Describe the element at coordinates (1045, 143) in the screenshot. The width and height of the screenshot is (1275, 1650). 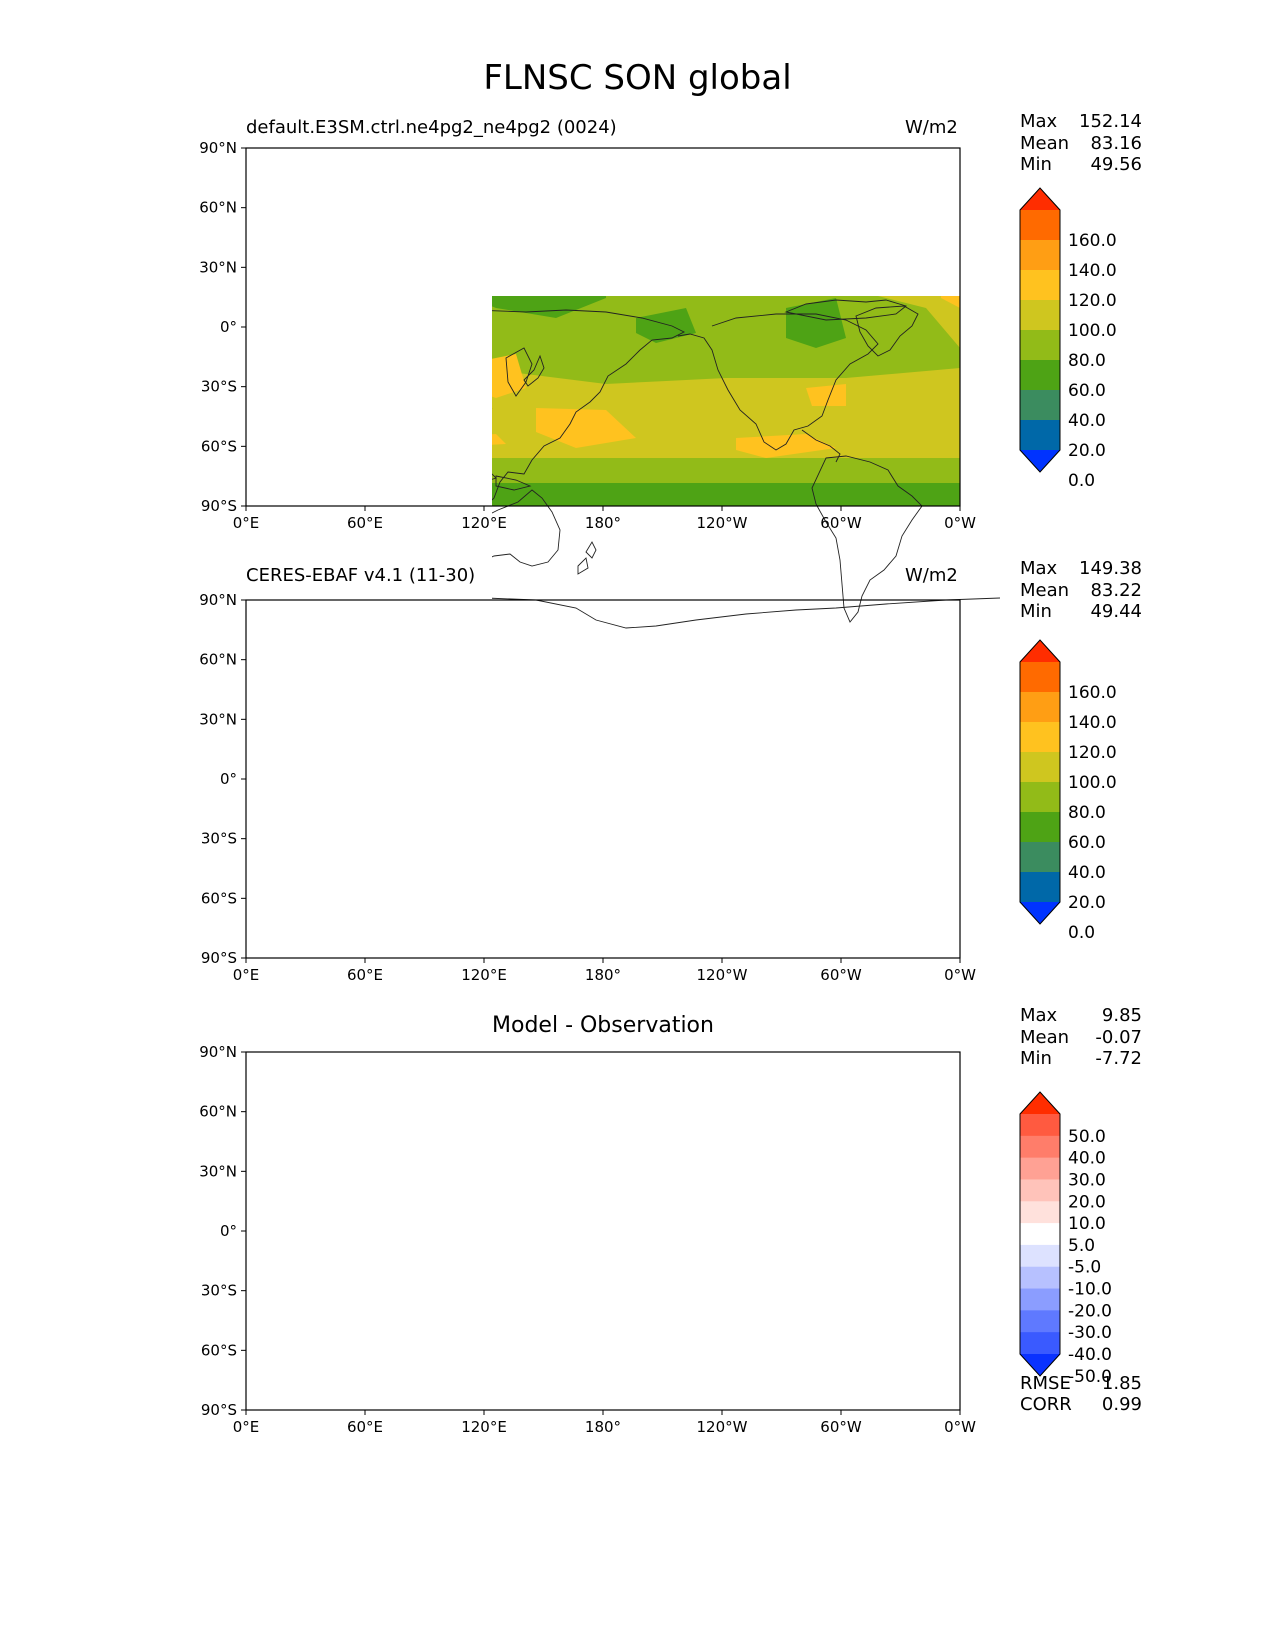
I see `panel-1-mean-label: Mean` at that location.